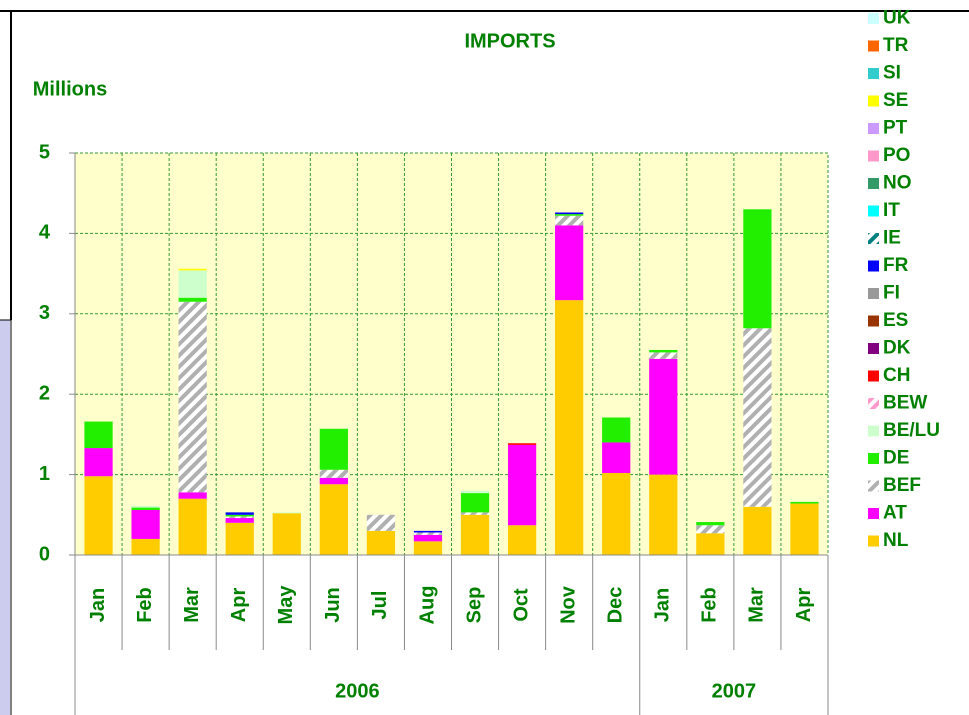 Image resolution: width=969 pixels, height=715 pixels. I want to click on y-tick-label: 4, so click(45, 233).